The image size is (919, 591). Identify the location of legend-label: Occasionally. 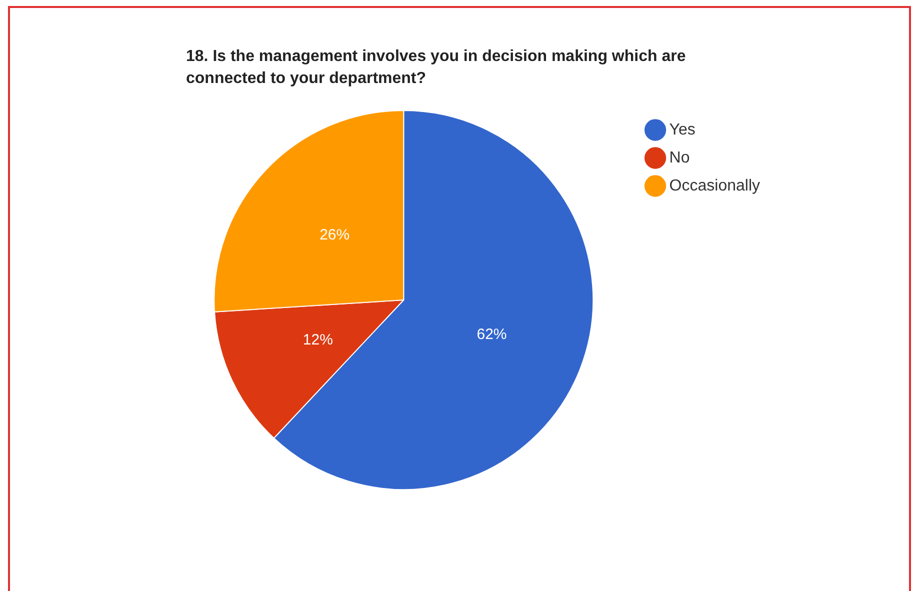
(714, 185).